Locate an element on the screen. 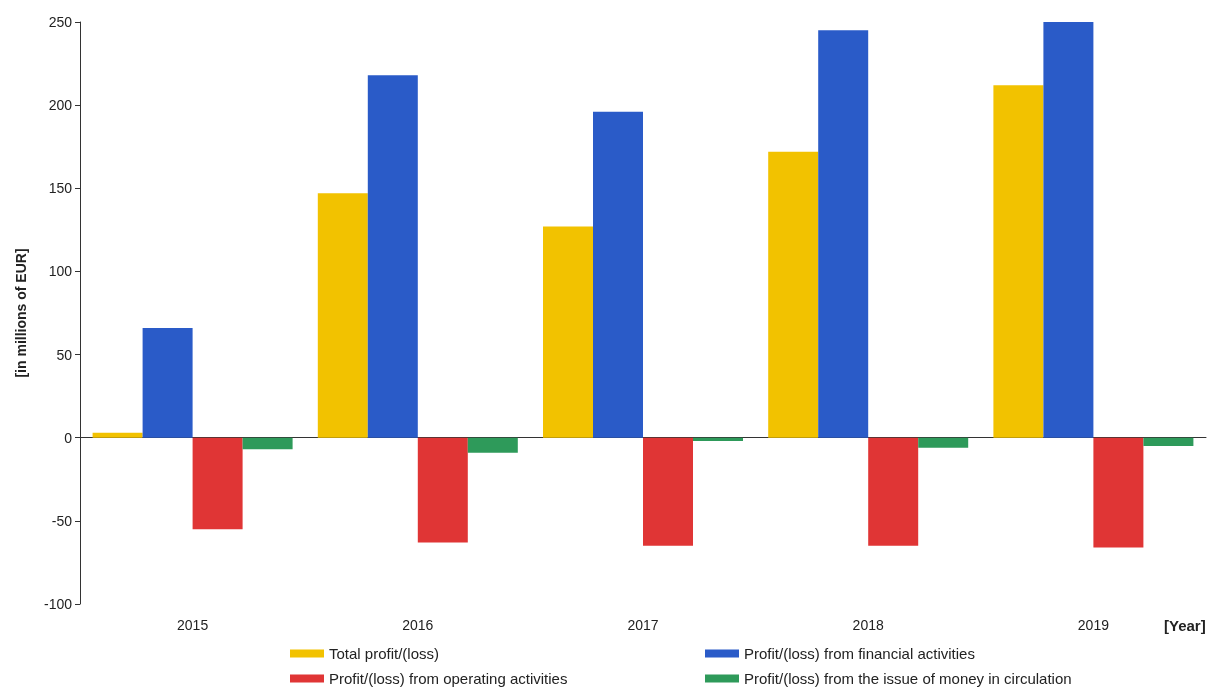  legend-label: Total profit/(loss) is located at coordinates (384, 653).